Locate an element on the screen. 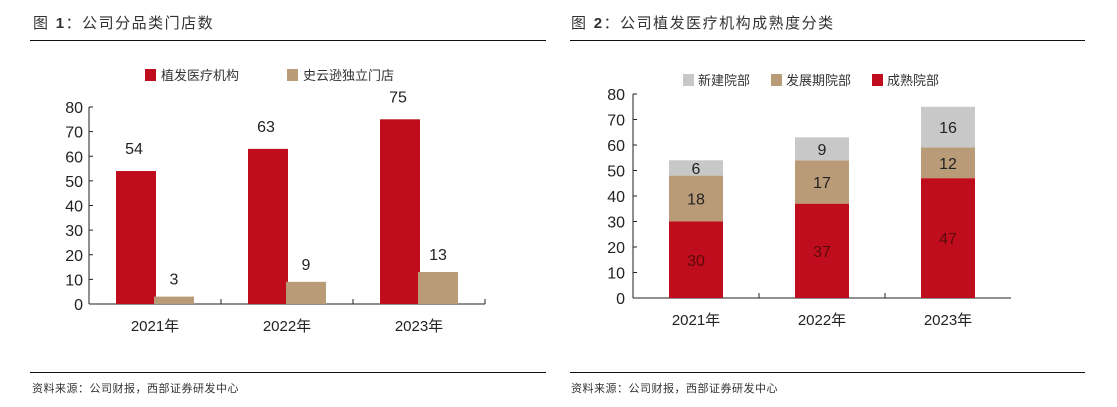 This screenshot has height=407, width=1117. data-label: 18 is located at coordinates (696, 200).